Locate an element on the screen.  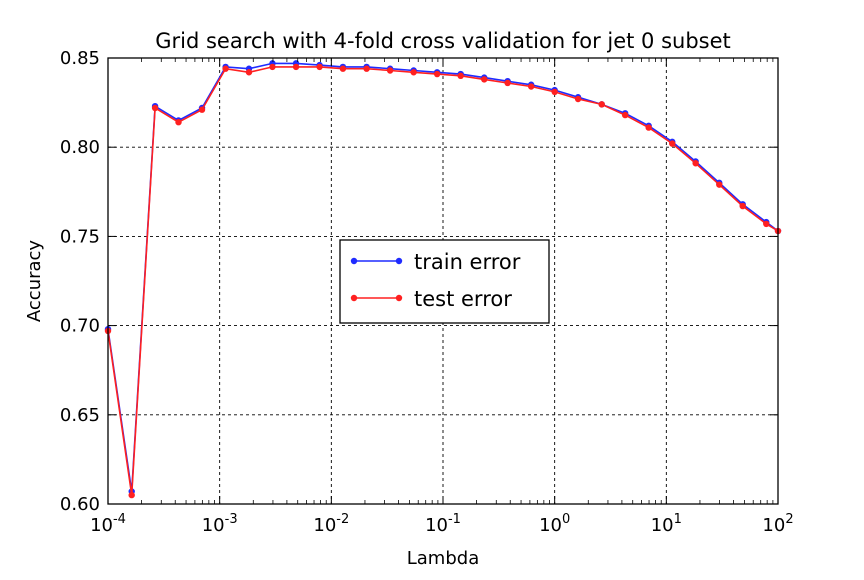
legend-label: train error is located at coordinates (467, 262).